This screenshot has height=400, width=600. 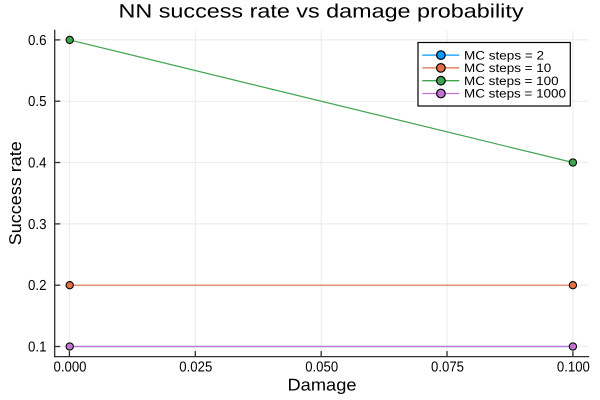 I want to click on svg-text: 0.1, so click(x=37, y=348).